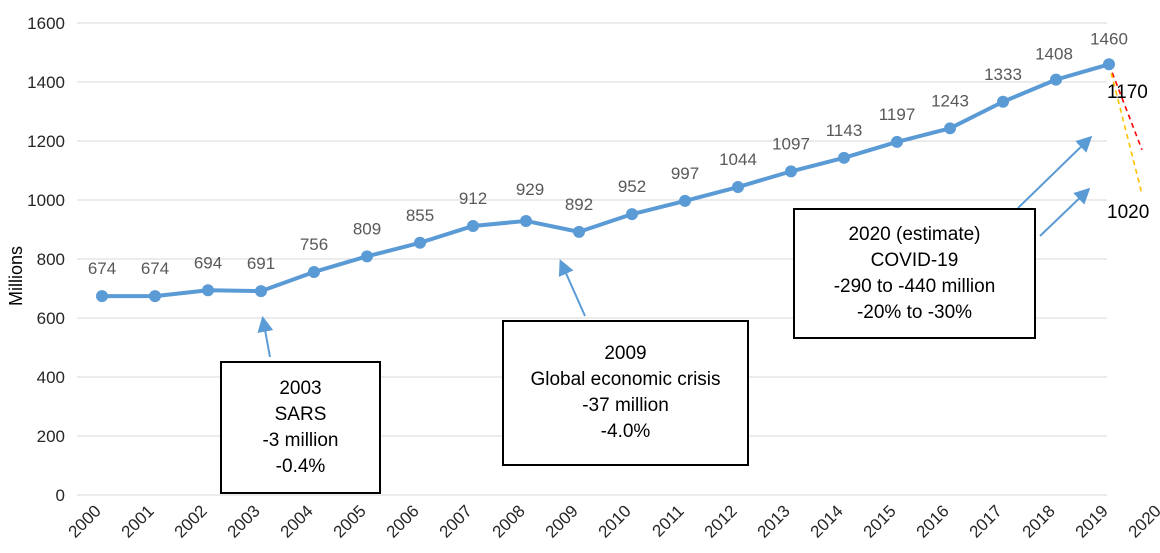 This screenshot has width=1160, height=553. I want to click on point-2007, so click(473, 225).